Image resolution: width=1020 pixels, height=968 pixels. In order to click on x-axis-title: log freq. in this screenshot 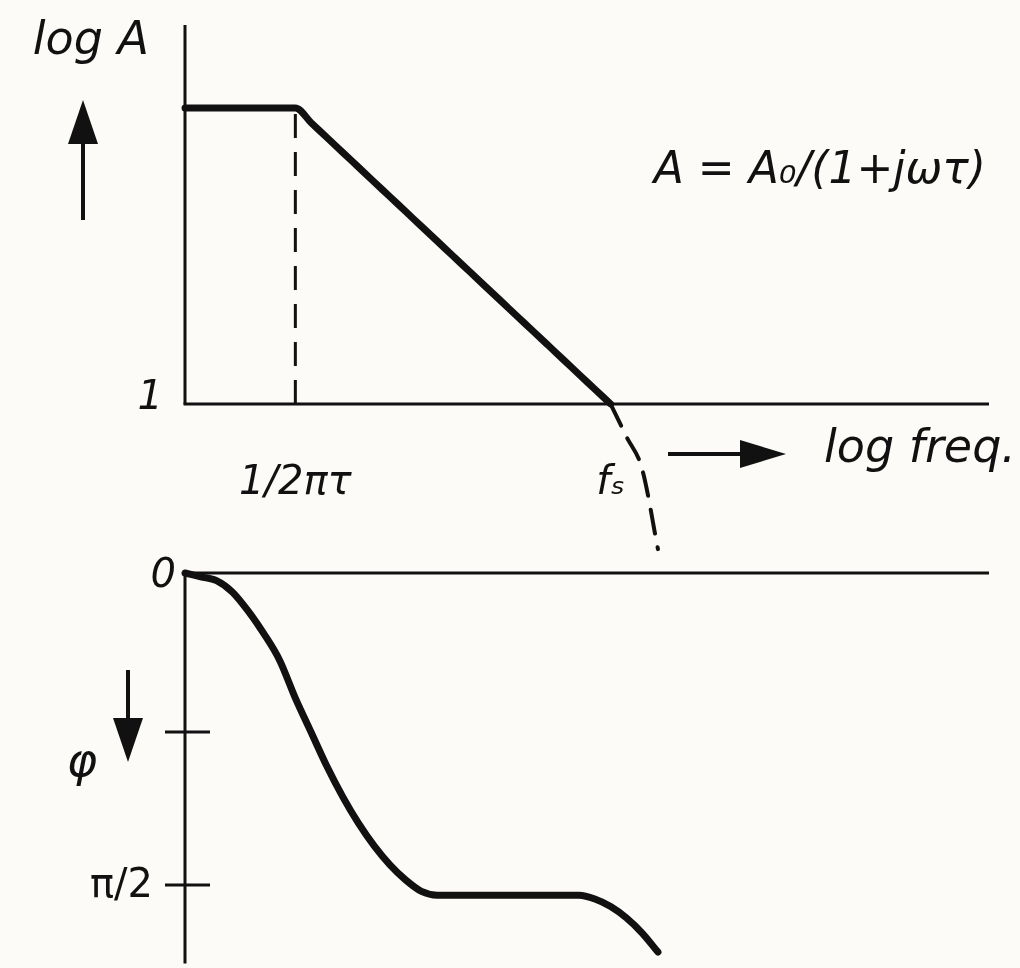, I will do `click(920, 446)`.